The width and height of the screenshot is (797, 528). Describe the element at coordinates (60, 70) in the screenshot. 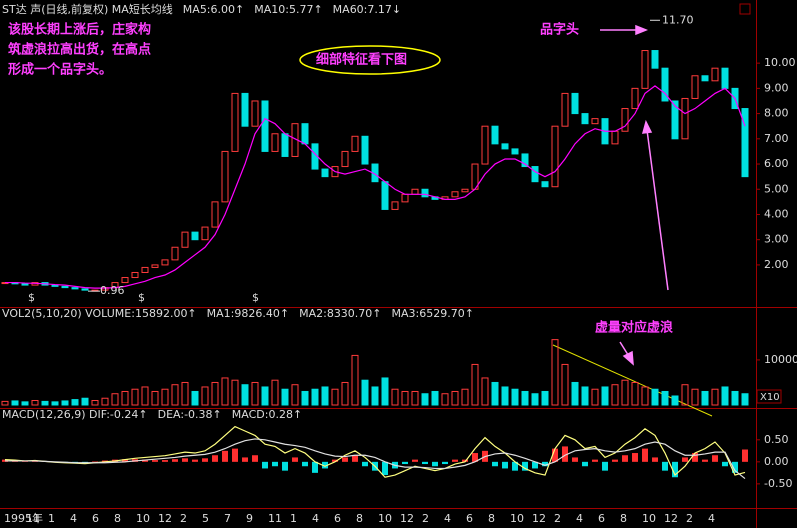

I see `annotation: 形成一个品字头。` at that location.